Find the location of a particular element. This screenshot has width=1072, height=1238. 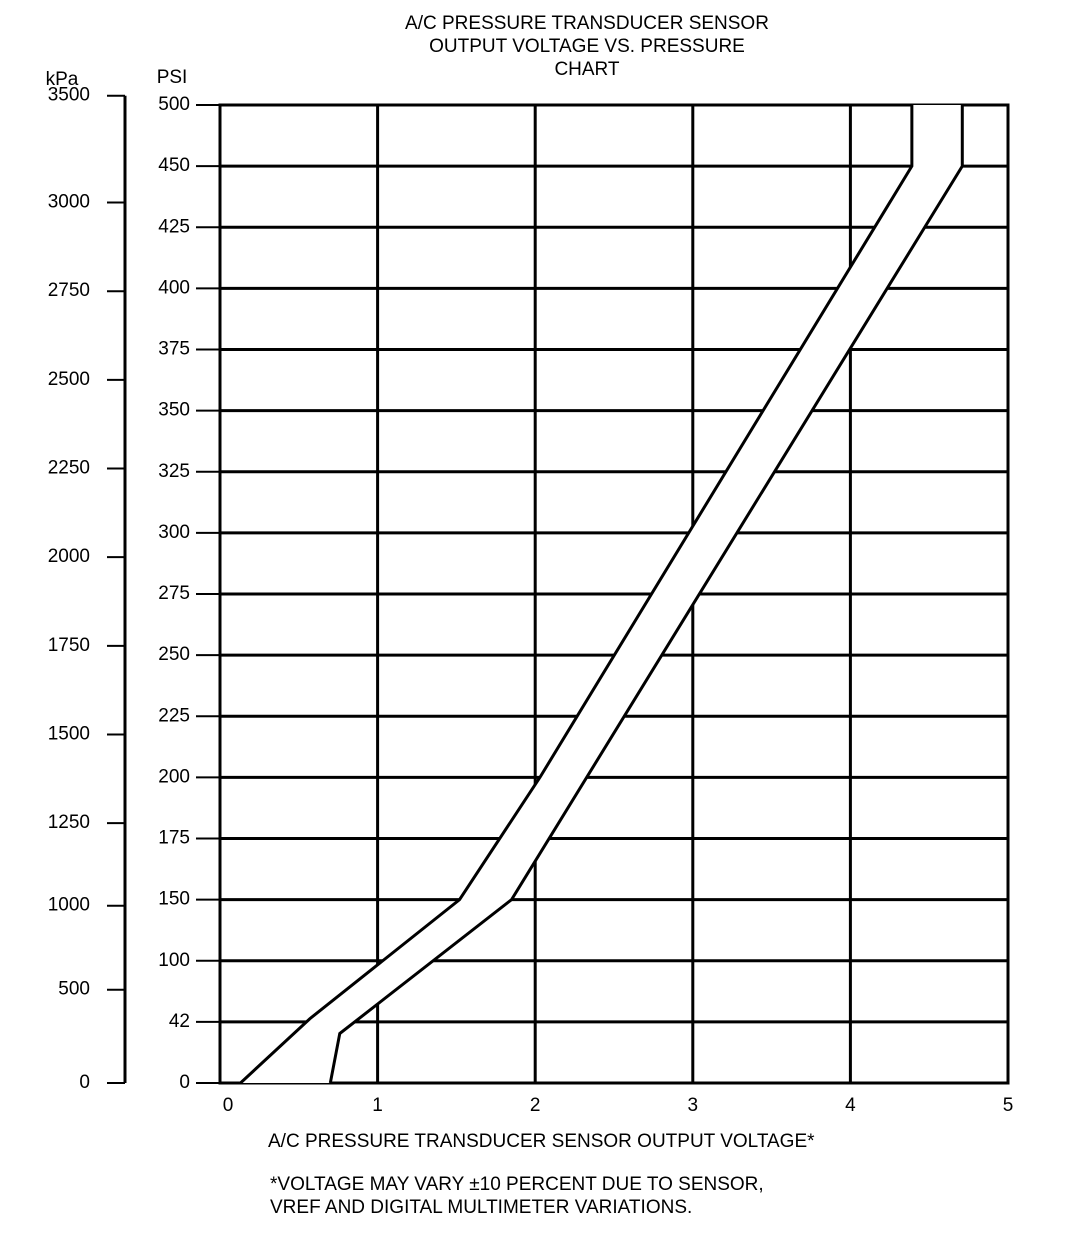

y-tick-label: 275 is located at coordinates (174, 593).